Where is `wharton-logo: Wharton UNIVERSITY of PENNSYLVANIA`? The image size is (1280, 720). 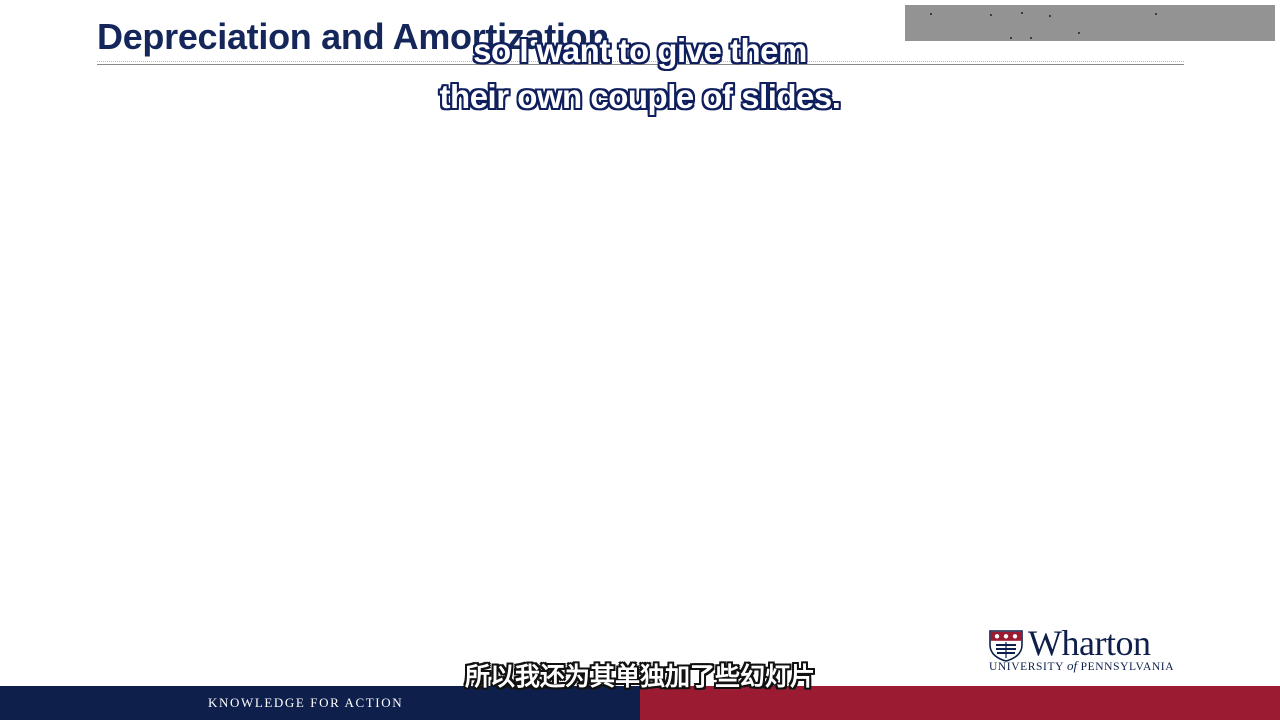 wharton-logo: Wharton UNIVERSITY of PENNSYLVANIA is located at coordinates (1090, 648).